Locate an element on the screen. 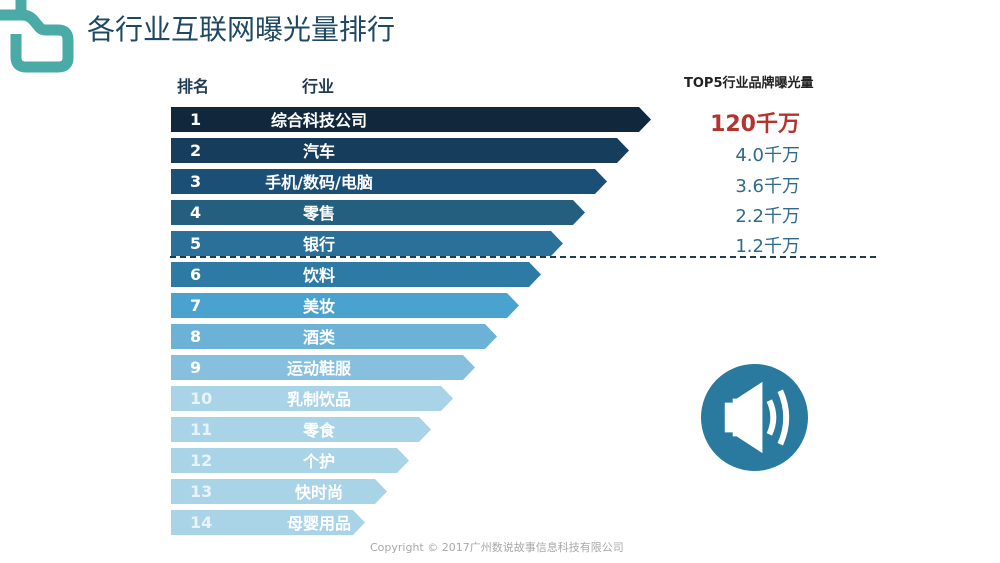 This screenshot has height=563, width=1000. industry-label: 饮料 is located at coordinates (318, 275).